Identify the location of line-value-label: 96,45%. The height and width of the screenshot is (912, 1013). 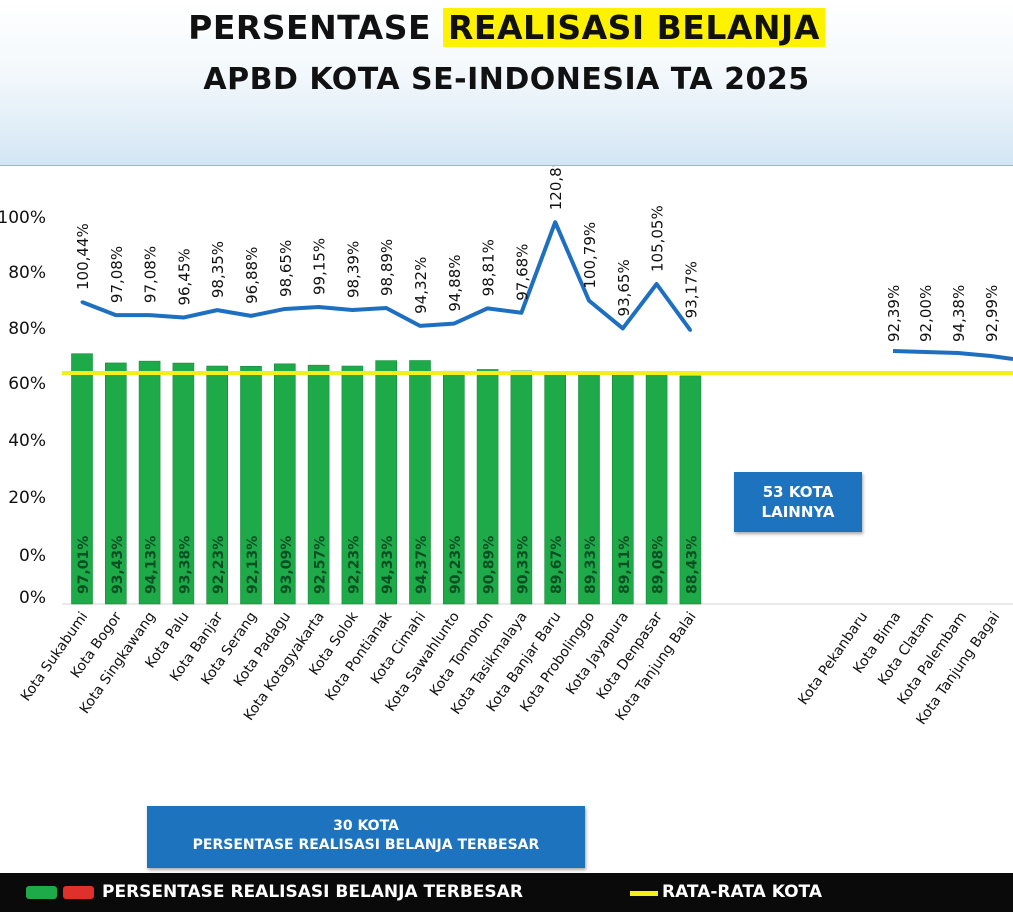
(184, 276).